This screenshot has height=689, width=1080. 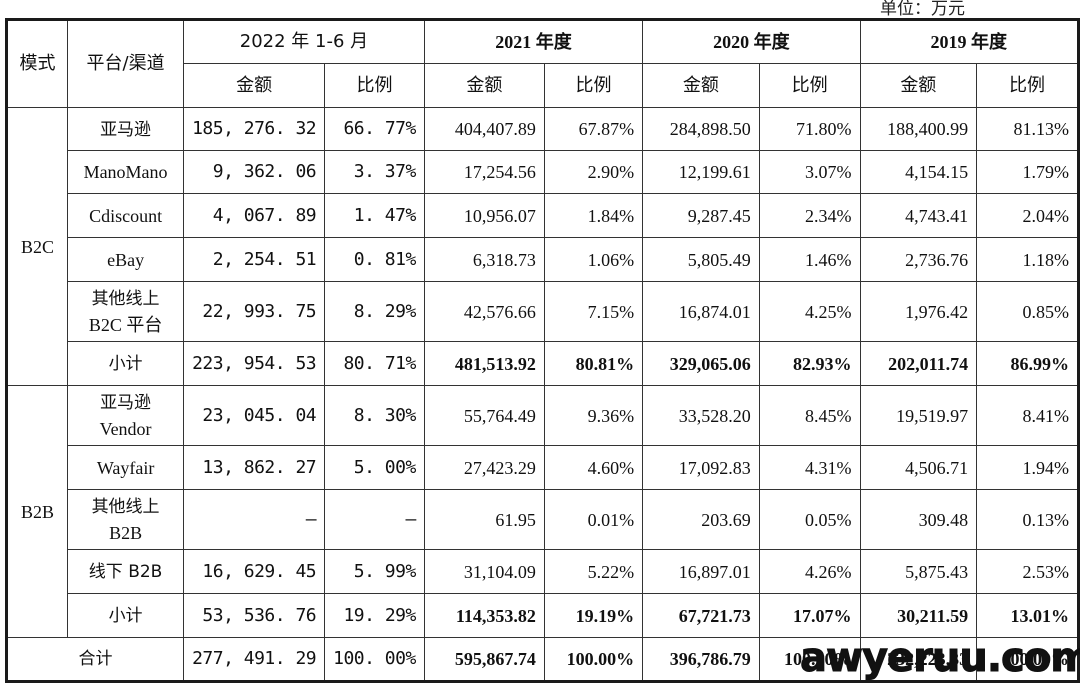 I want to click on platform-cell: 线下 B2B, so click(x=126, y=571).